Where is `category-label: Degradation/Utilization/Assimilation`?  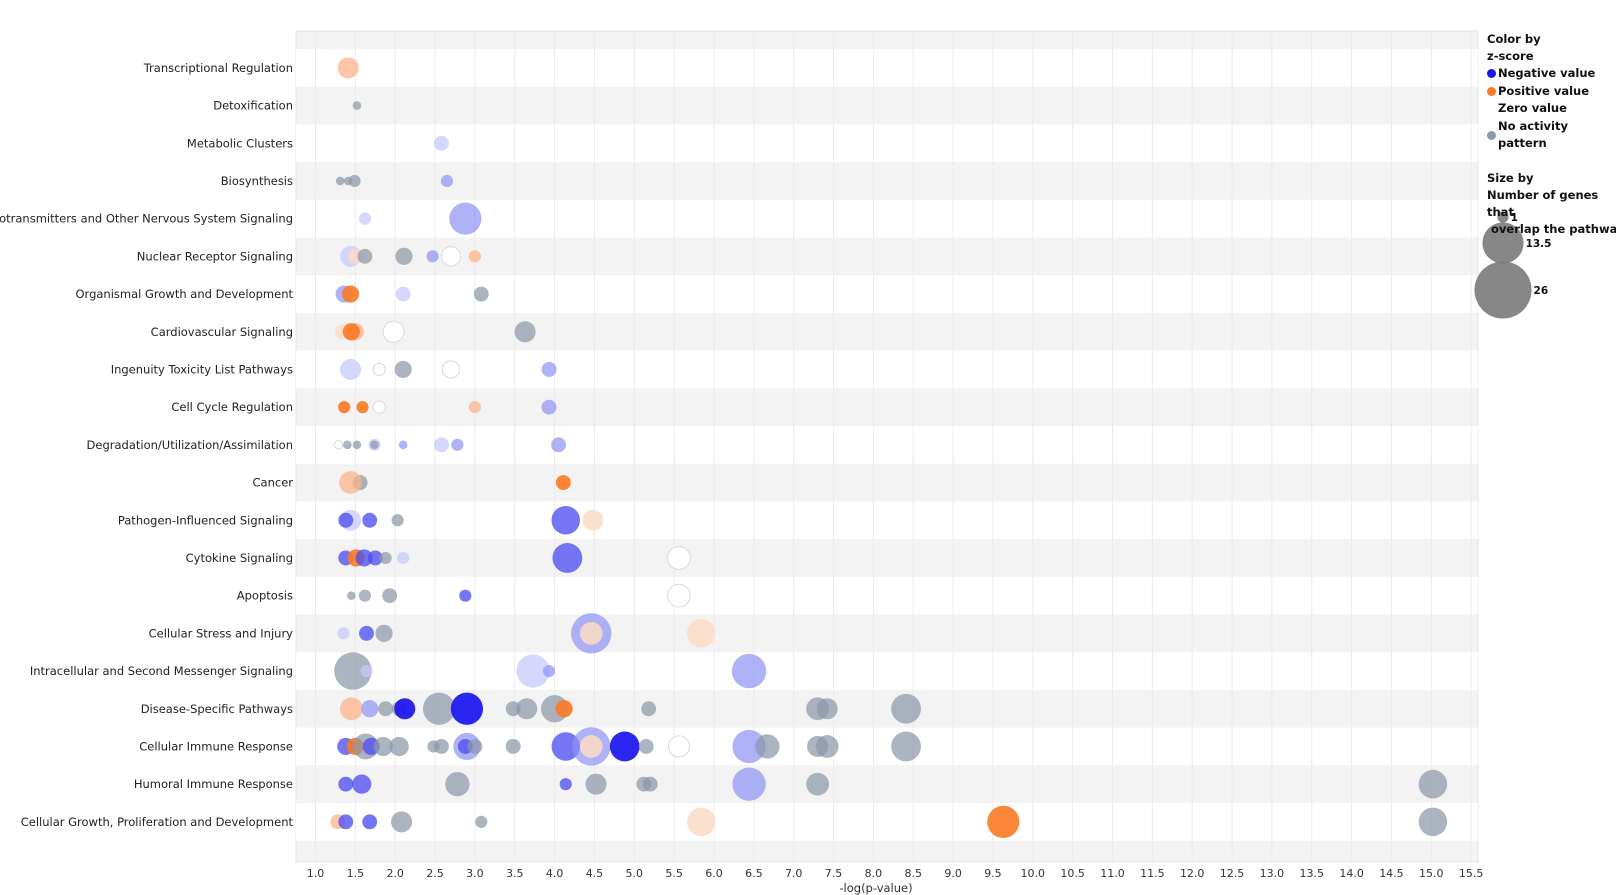
category-label: Degradation/Utilization/Assimilation is located at coordinates (190, 445).